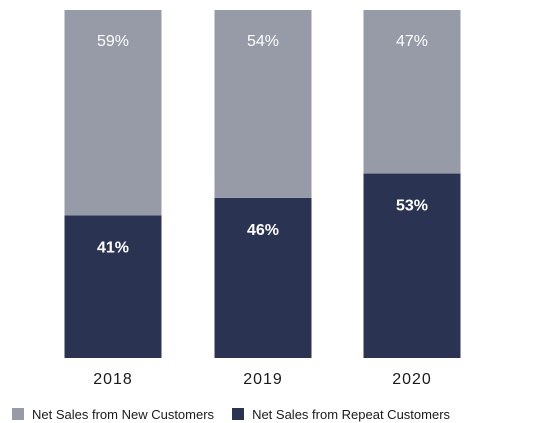 This screenshot has width=557, height=423. Describe the element at coordinates (412, 92) in the screenshot. I see `bar-new-2020` at that location.